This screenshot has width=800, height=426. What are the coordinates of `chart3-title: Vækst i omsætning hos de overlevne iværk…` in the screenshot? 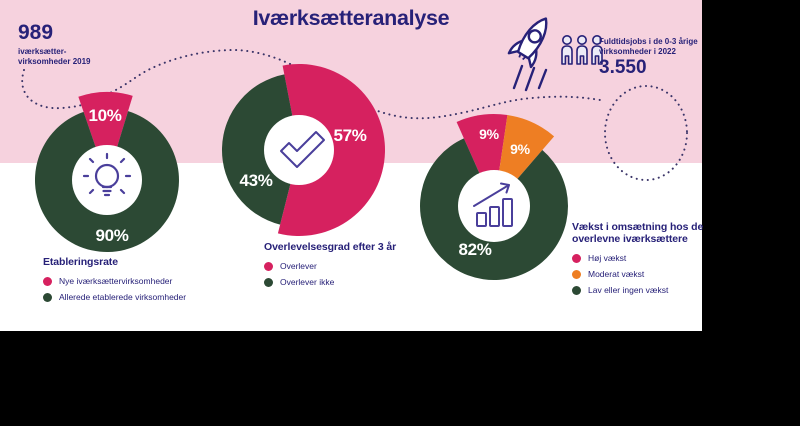 It's located at (638, 233).